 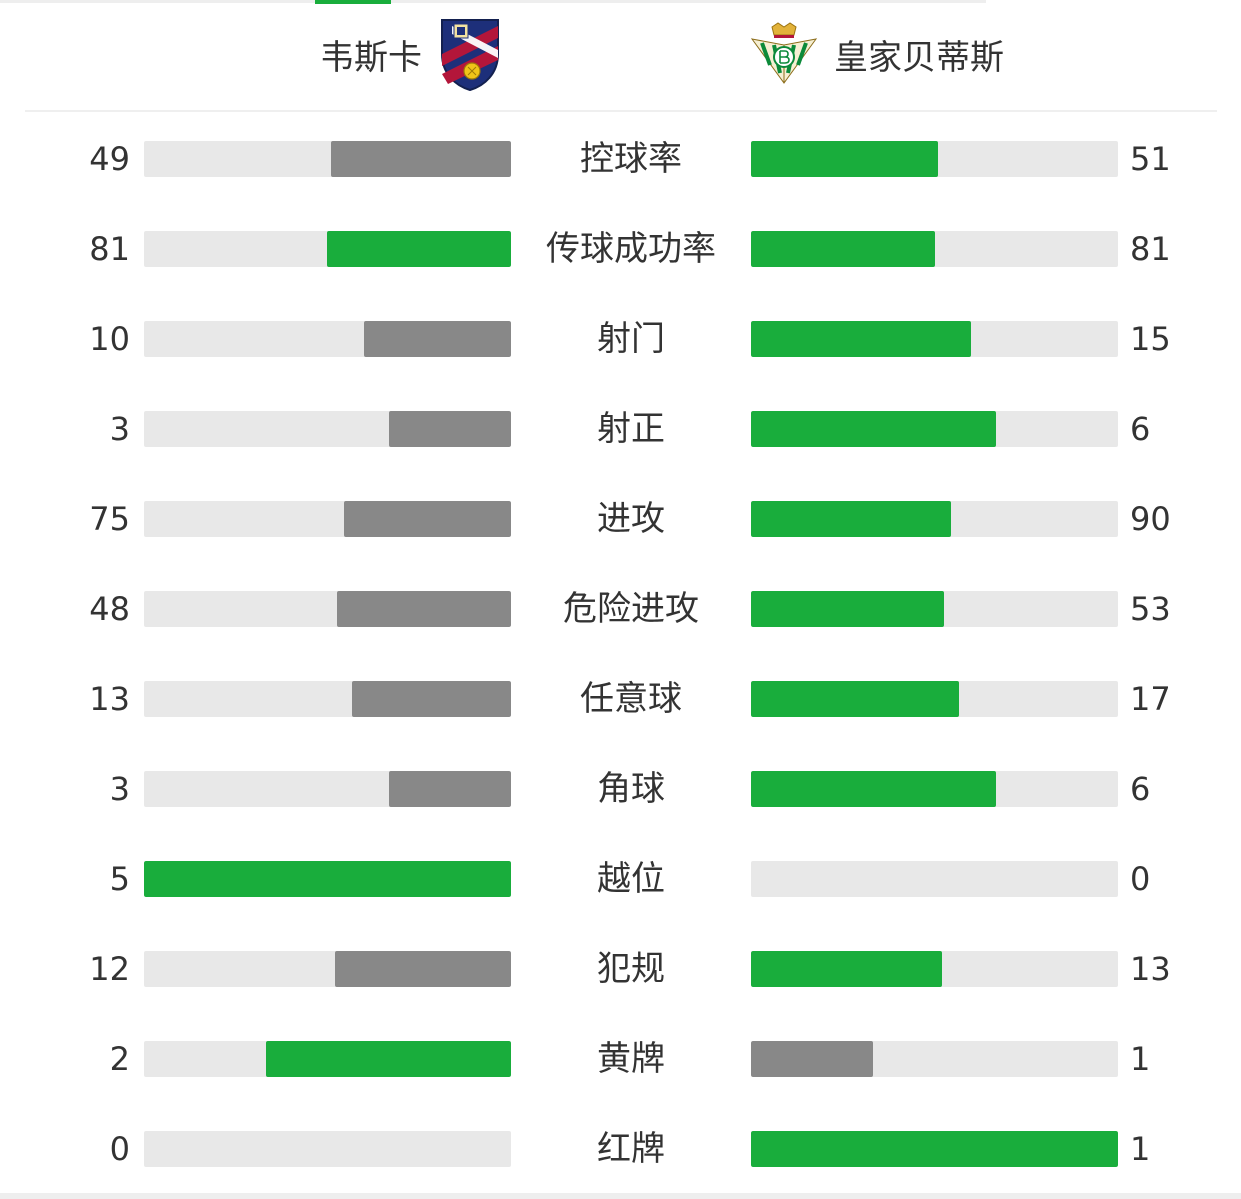 I want to click on stat-row: 12 犯规 13, so click(x=620, y=969).